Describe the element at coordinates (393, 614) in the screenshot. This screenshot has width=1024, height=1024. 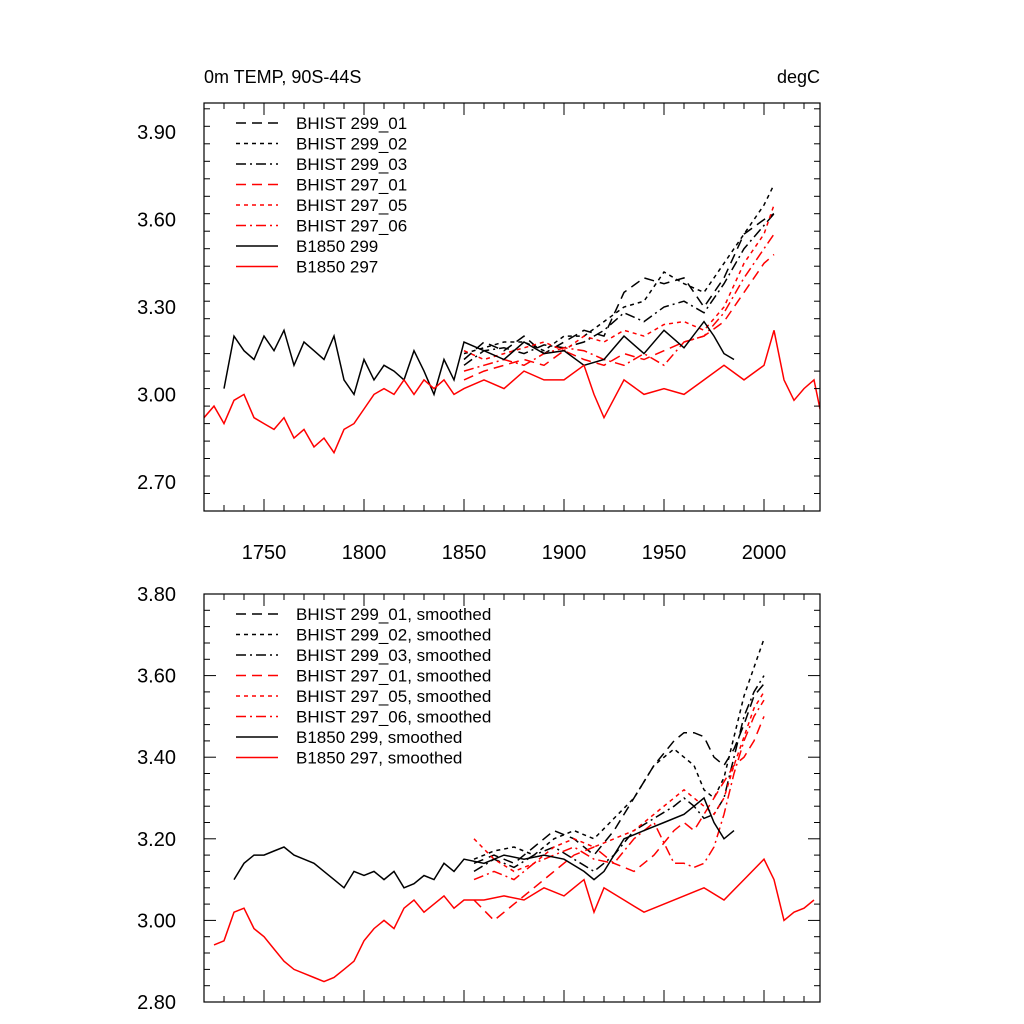
I see `bottom-legend-label: BHIST 299_01, smoothed` at that location.